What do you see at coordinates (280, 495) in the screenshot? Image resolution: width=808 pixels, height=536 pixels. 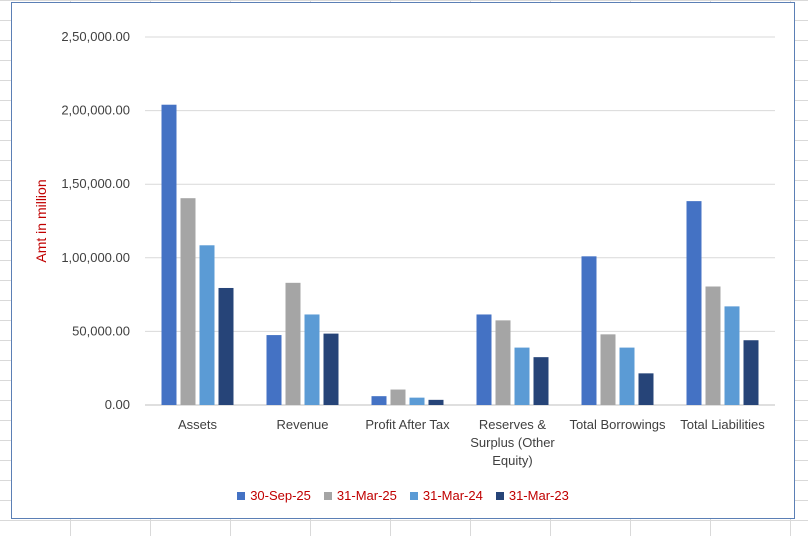 I see `legend-label: 30-Sep-25` at bounding box center [280, 495].